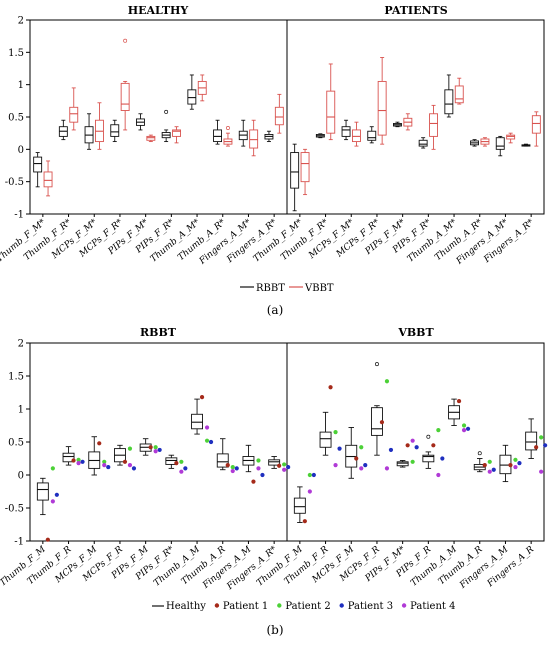  Describe the element at coordinates (415, 332) in the screenshot. I see `panel-b-title-right: VBBT` at that location.